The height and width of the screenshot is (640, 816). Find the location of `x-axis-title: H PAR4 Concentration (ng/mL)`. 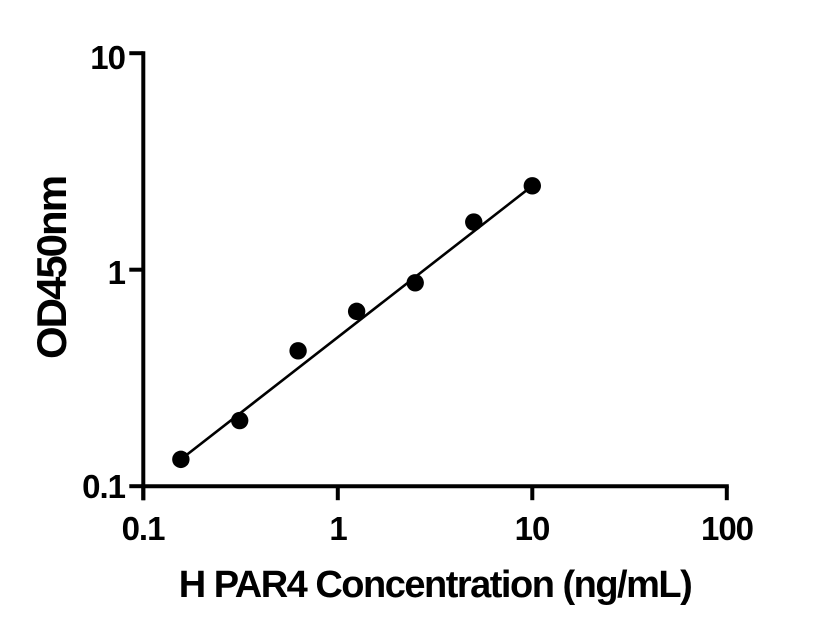

x-axis-title: H PAR4 Concentration (ng/mL) is located at coordinates (435, 585).